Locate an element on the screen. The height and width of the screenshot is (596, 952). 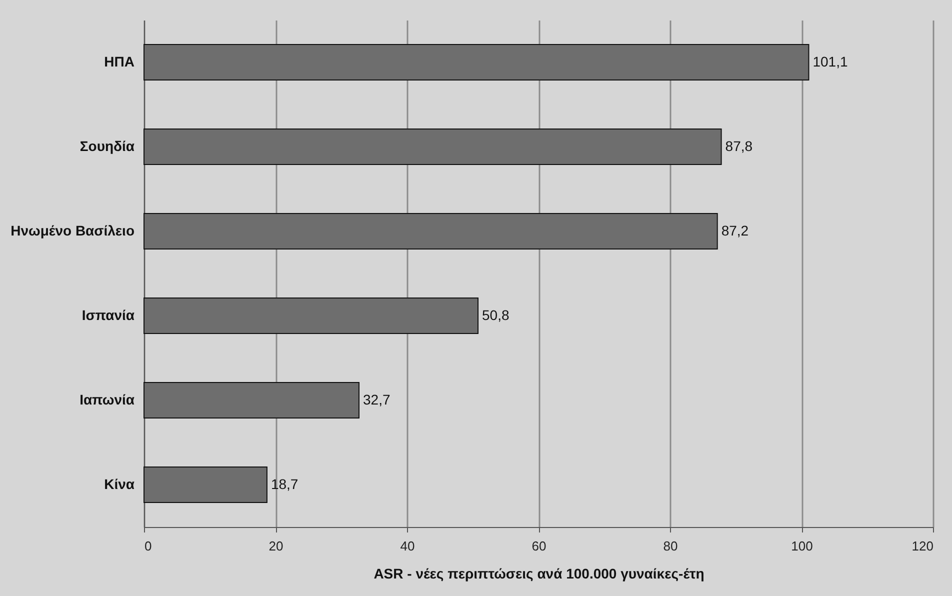
data-label: 50,8 is located at coordinates (496, 314).